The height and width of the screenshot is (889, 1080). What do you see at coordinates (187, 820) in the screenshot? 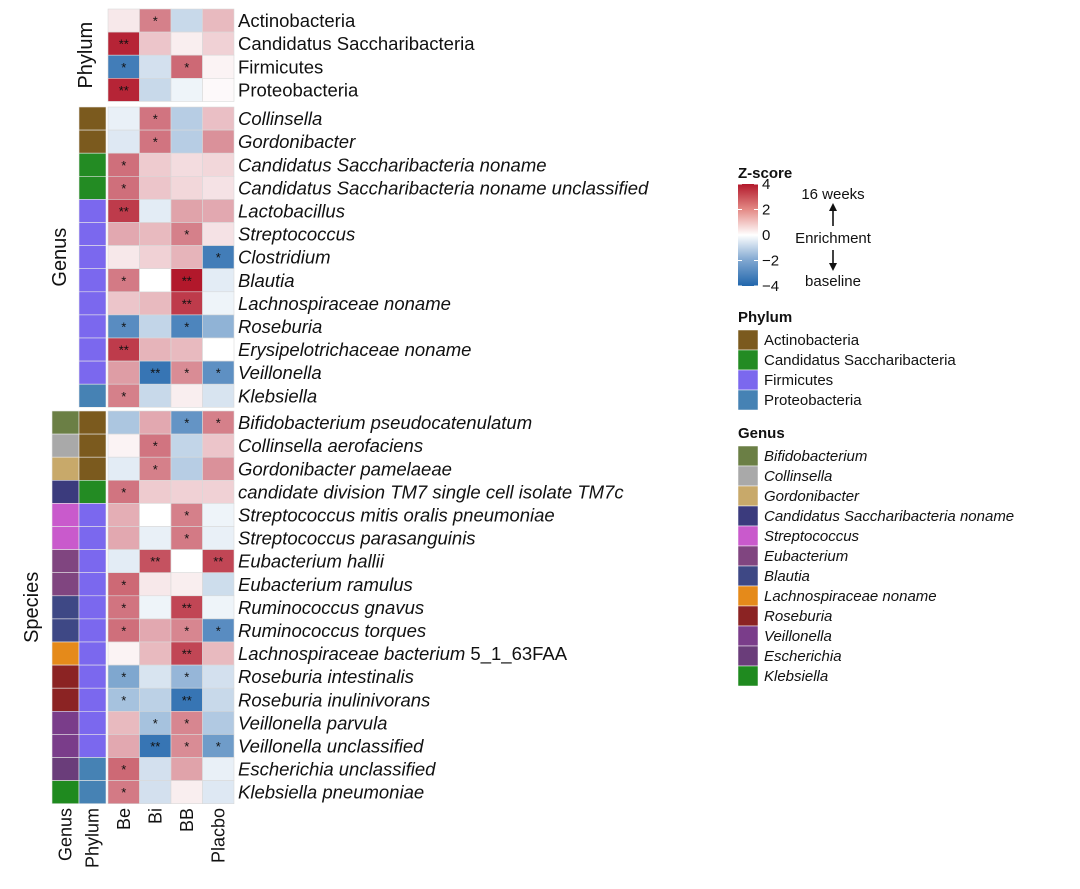
I see `column-label: BB` at bounding box center [187, 820].